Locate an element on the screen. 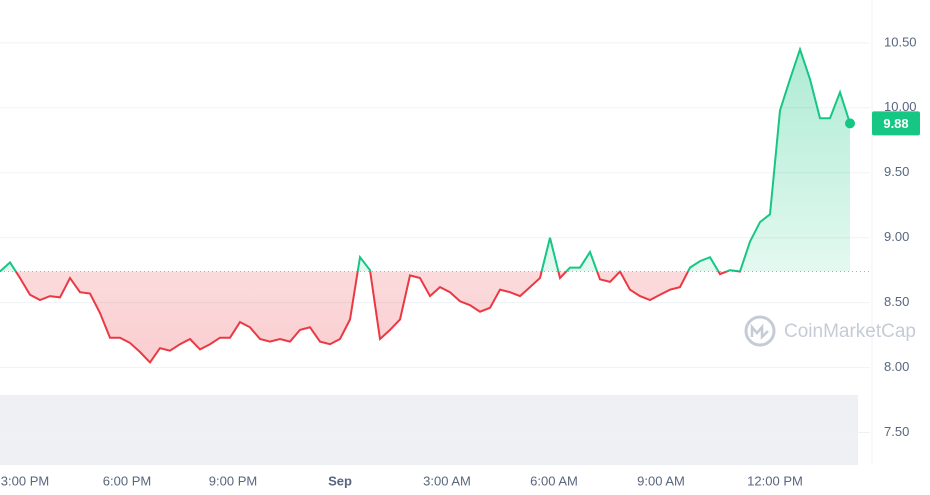  x-tick-label: 3:00 PM is located at coordinates (25, 480).